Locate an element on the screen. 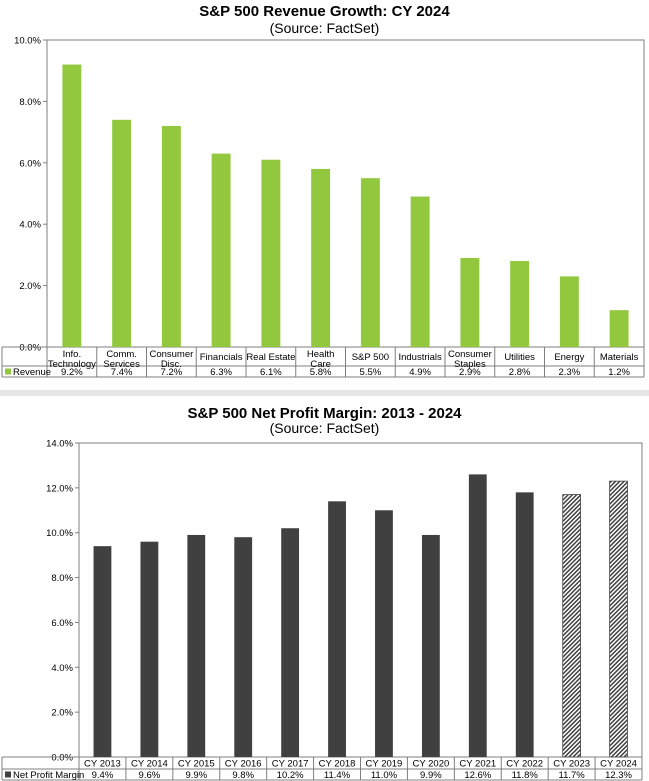  data-label: 2.3% is located at coordinates (570, 372).